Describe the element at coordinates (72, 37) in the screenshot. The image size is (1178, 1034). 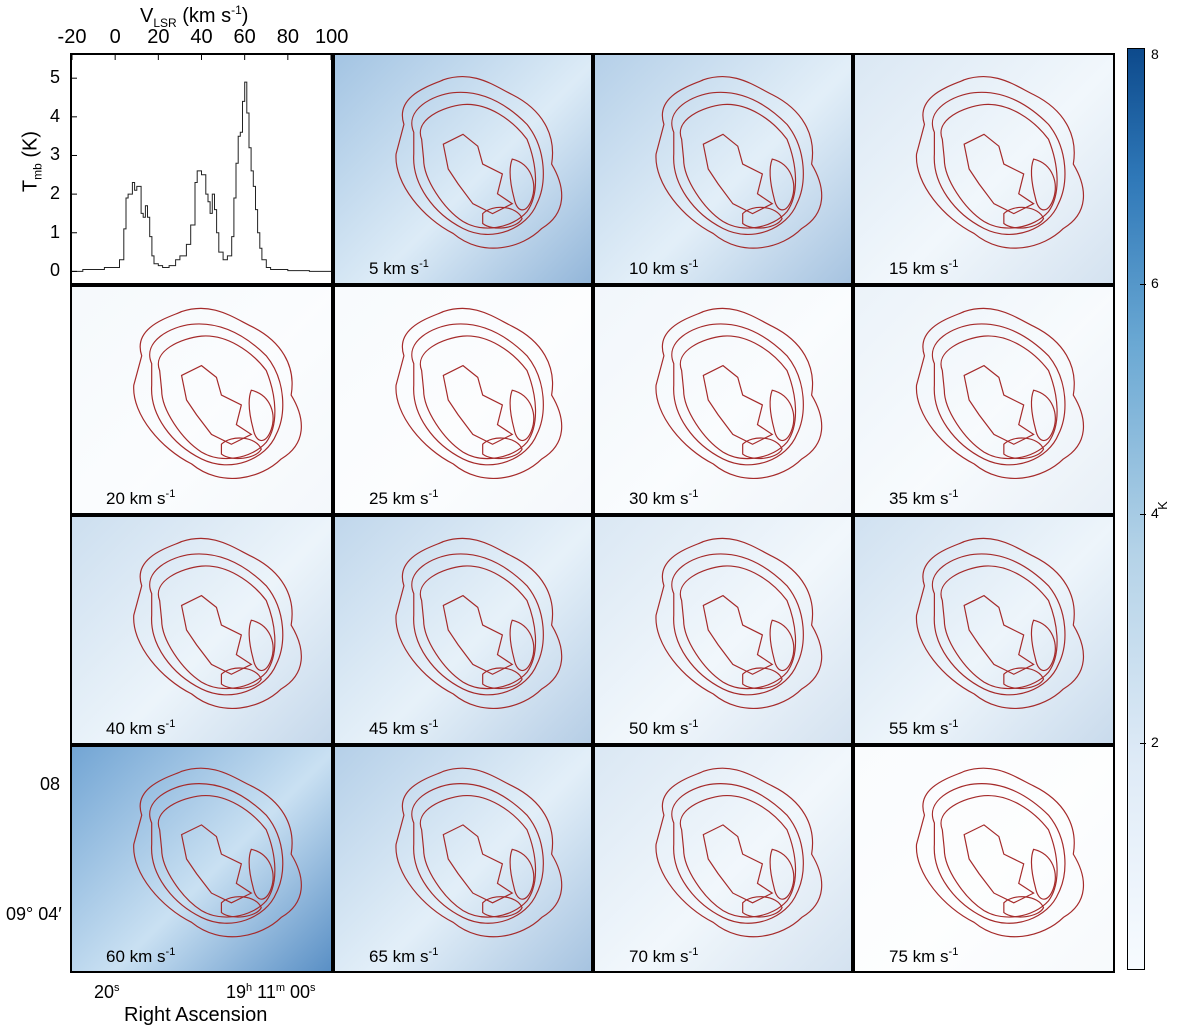
I see `spectrum-x-tick-label: -20` at that location.